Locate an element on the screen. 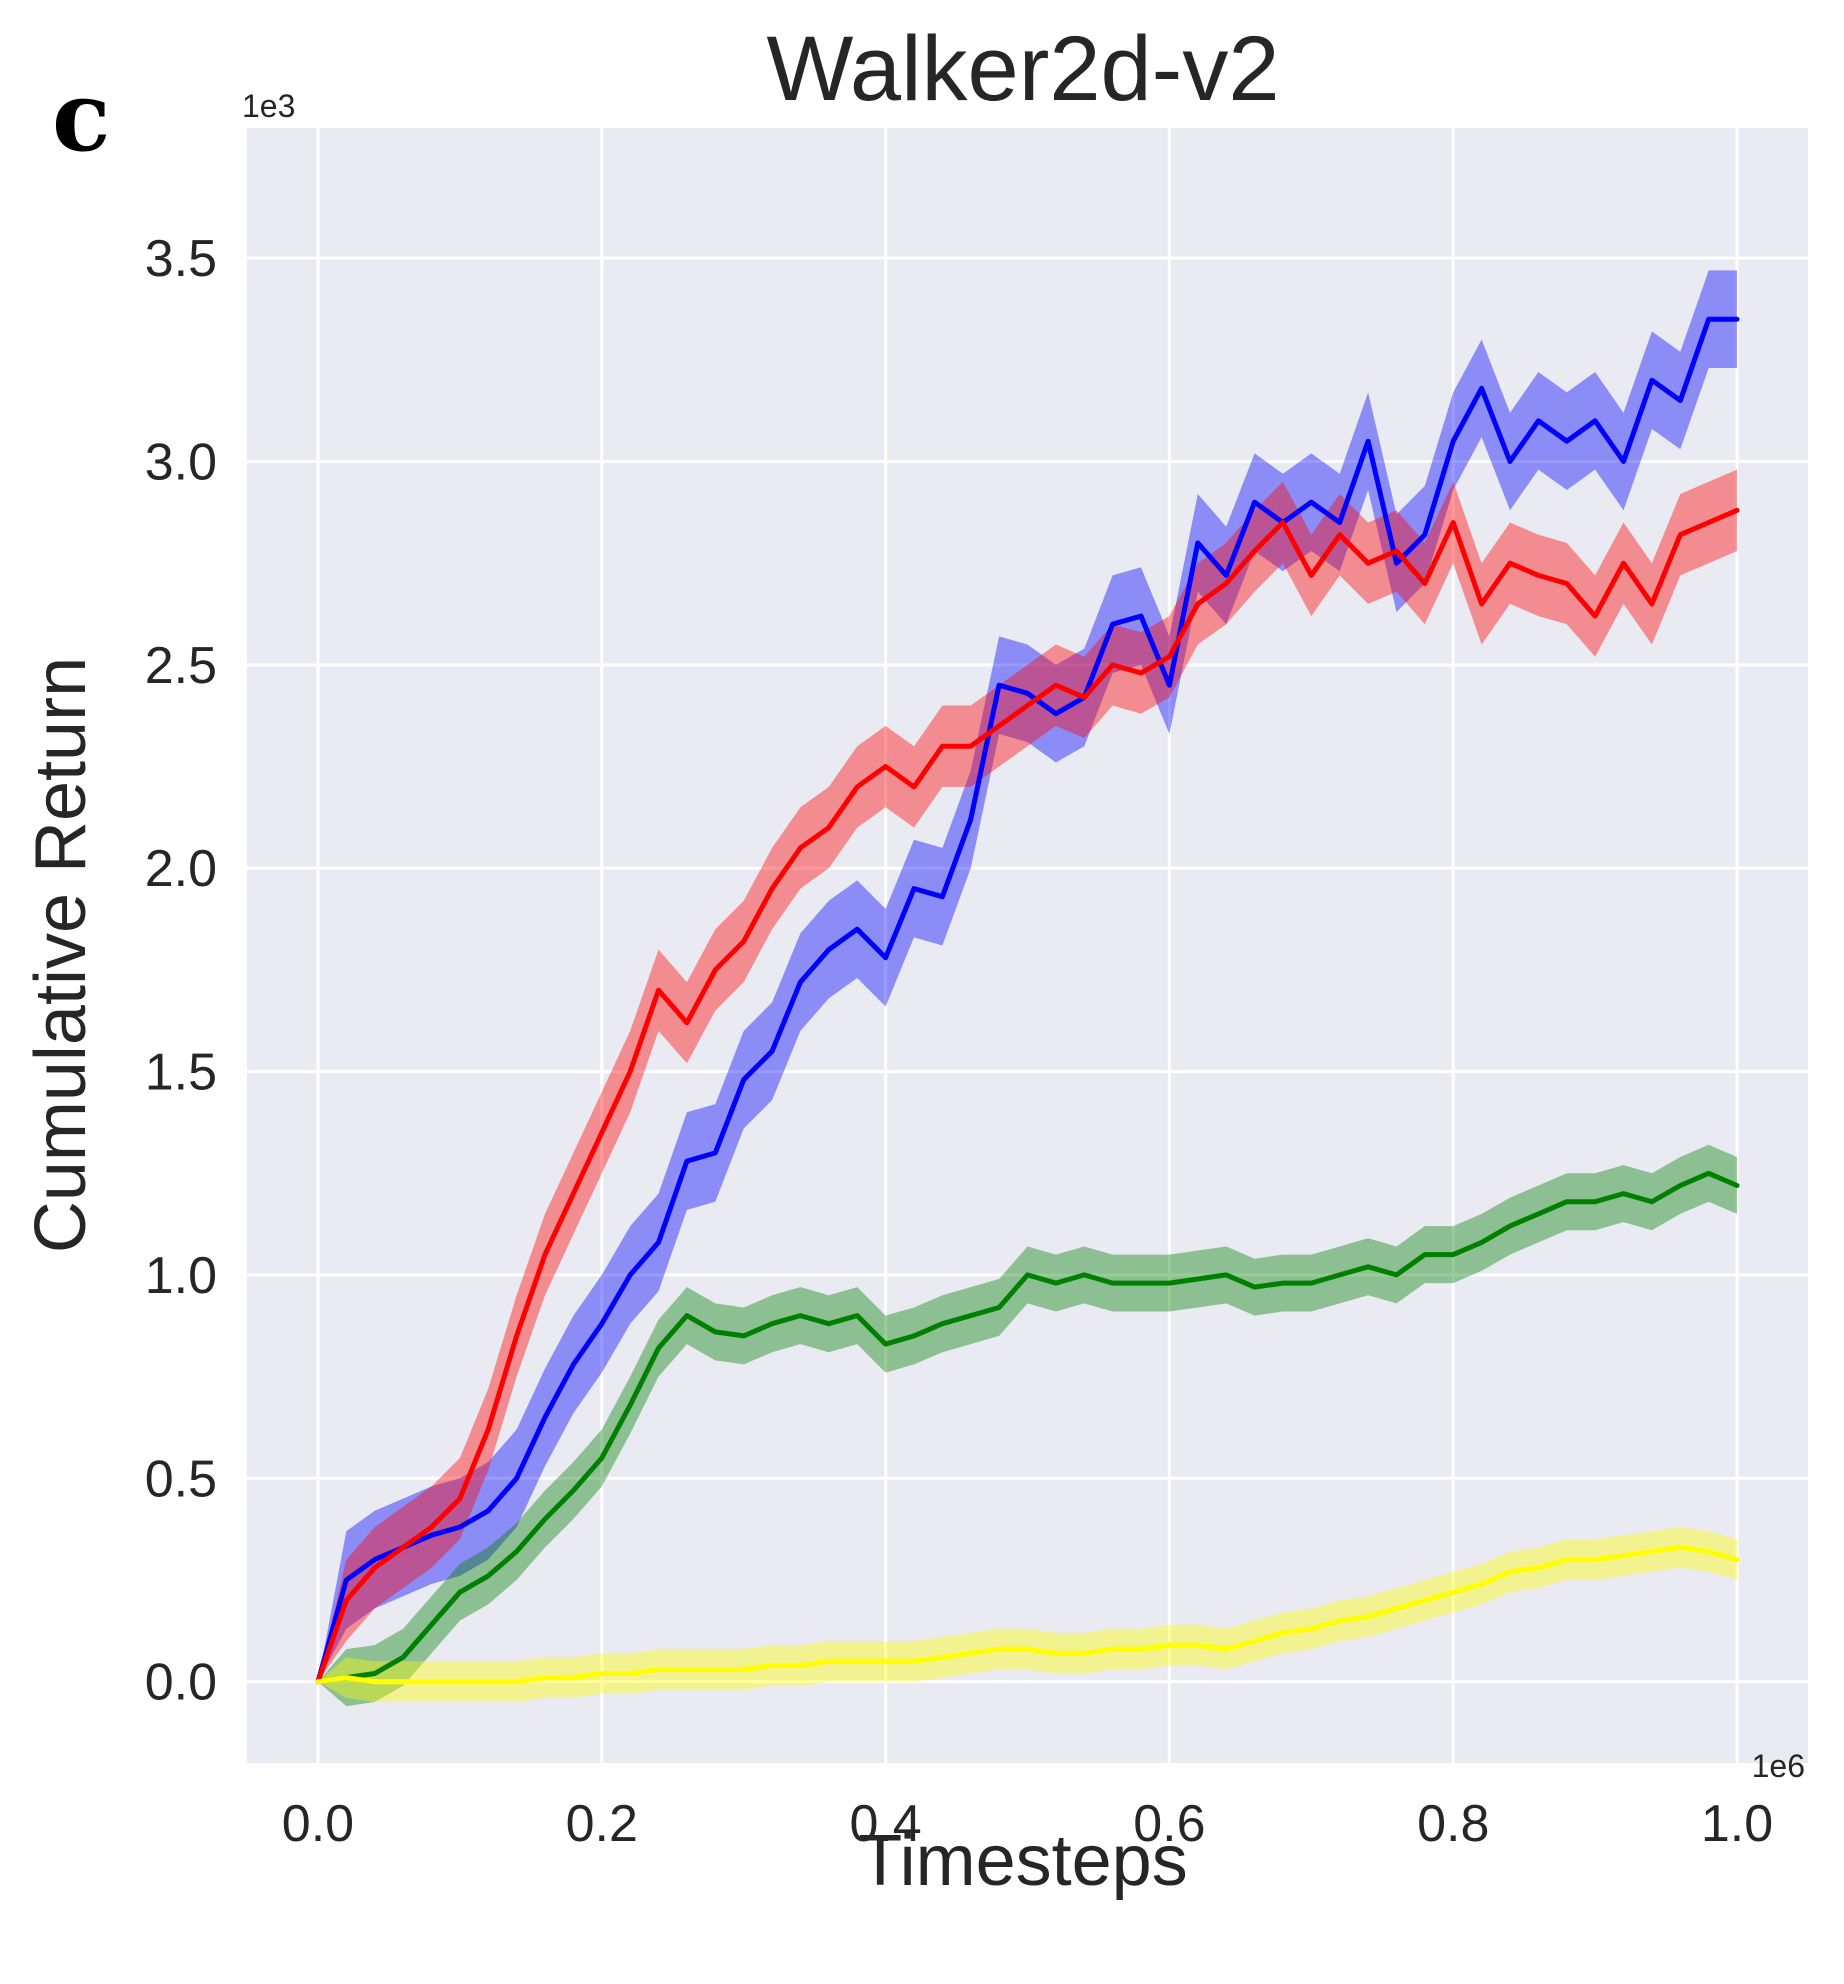  x-tick-labels: 0.0 0.2 0.4 0.6 0.8 1.0 is located at coordinates (1027, 1824).